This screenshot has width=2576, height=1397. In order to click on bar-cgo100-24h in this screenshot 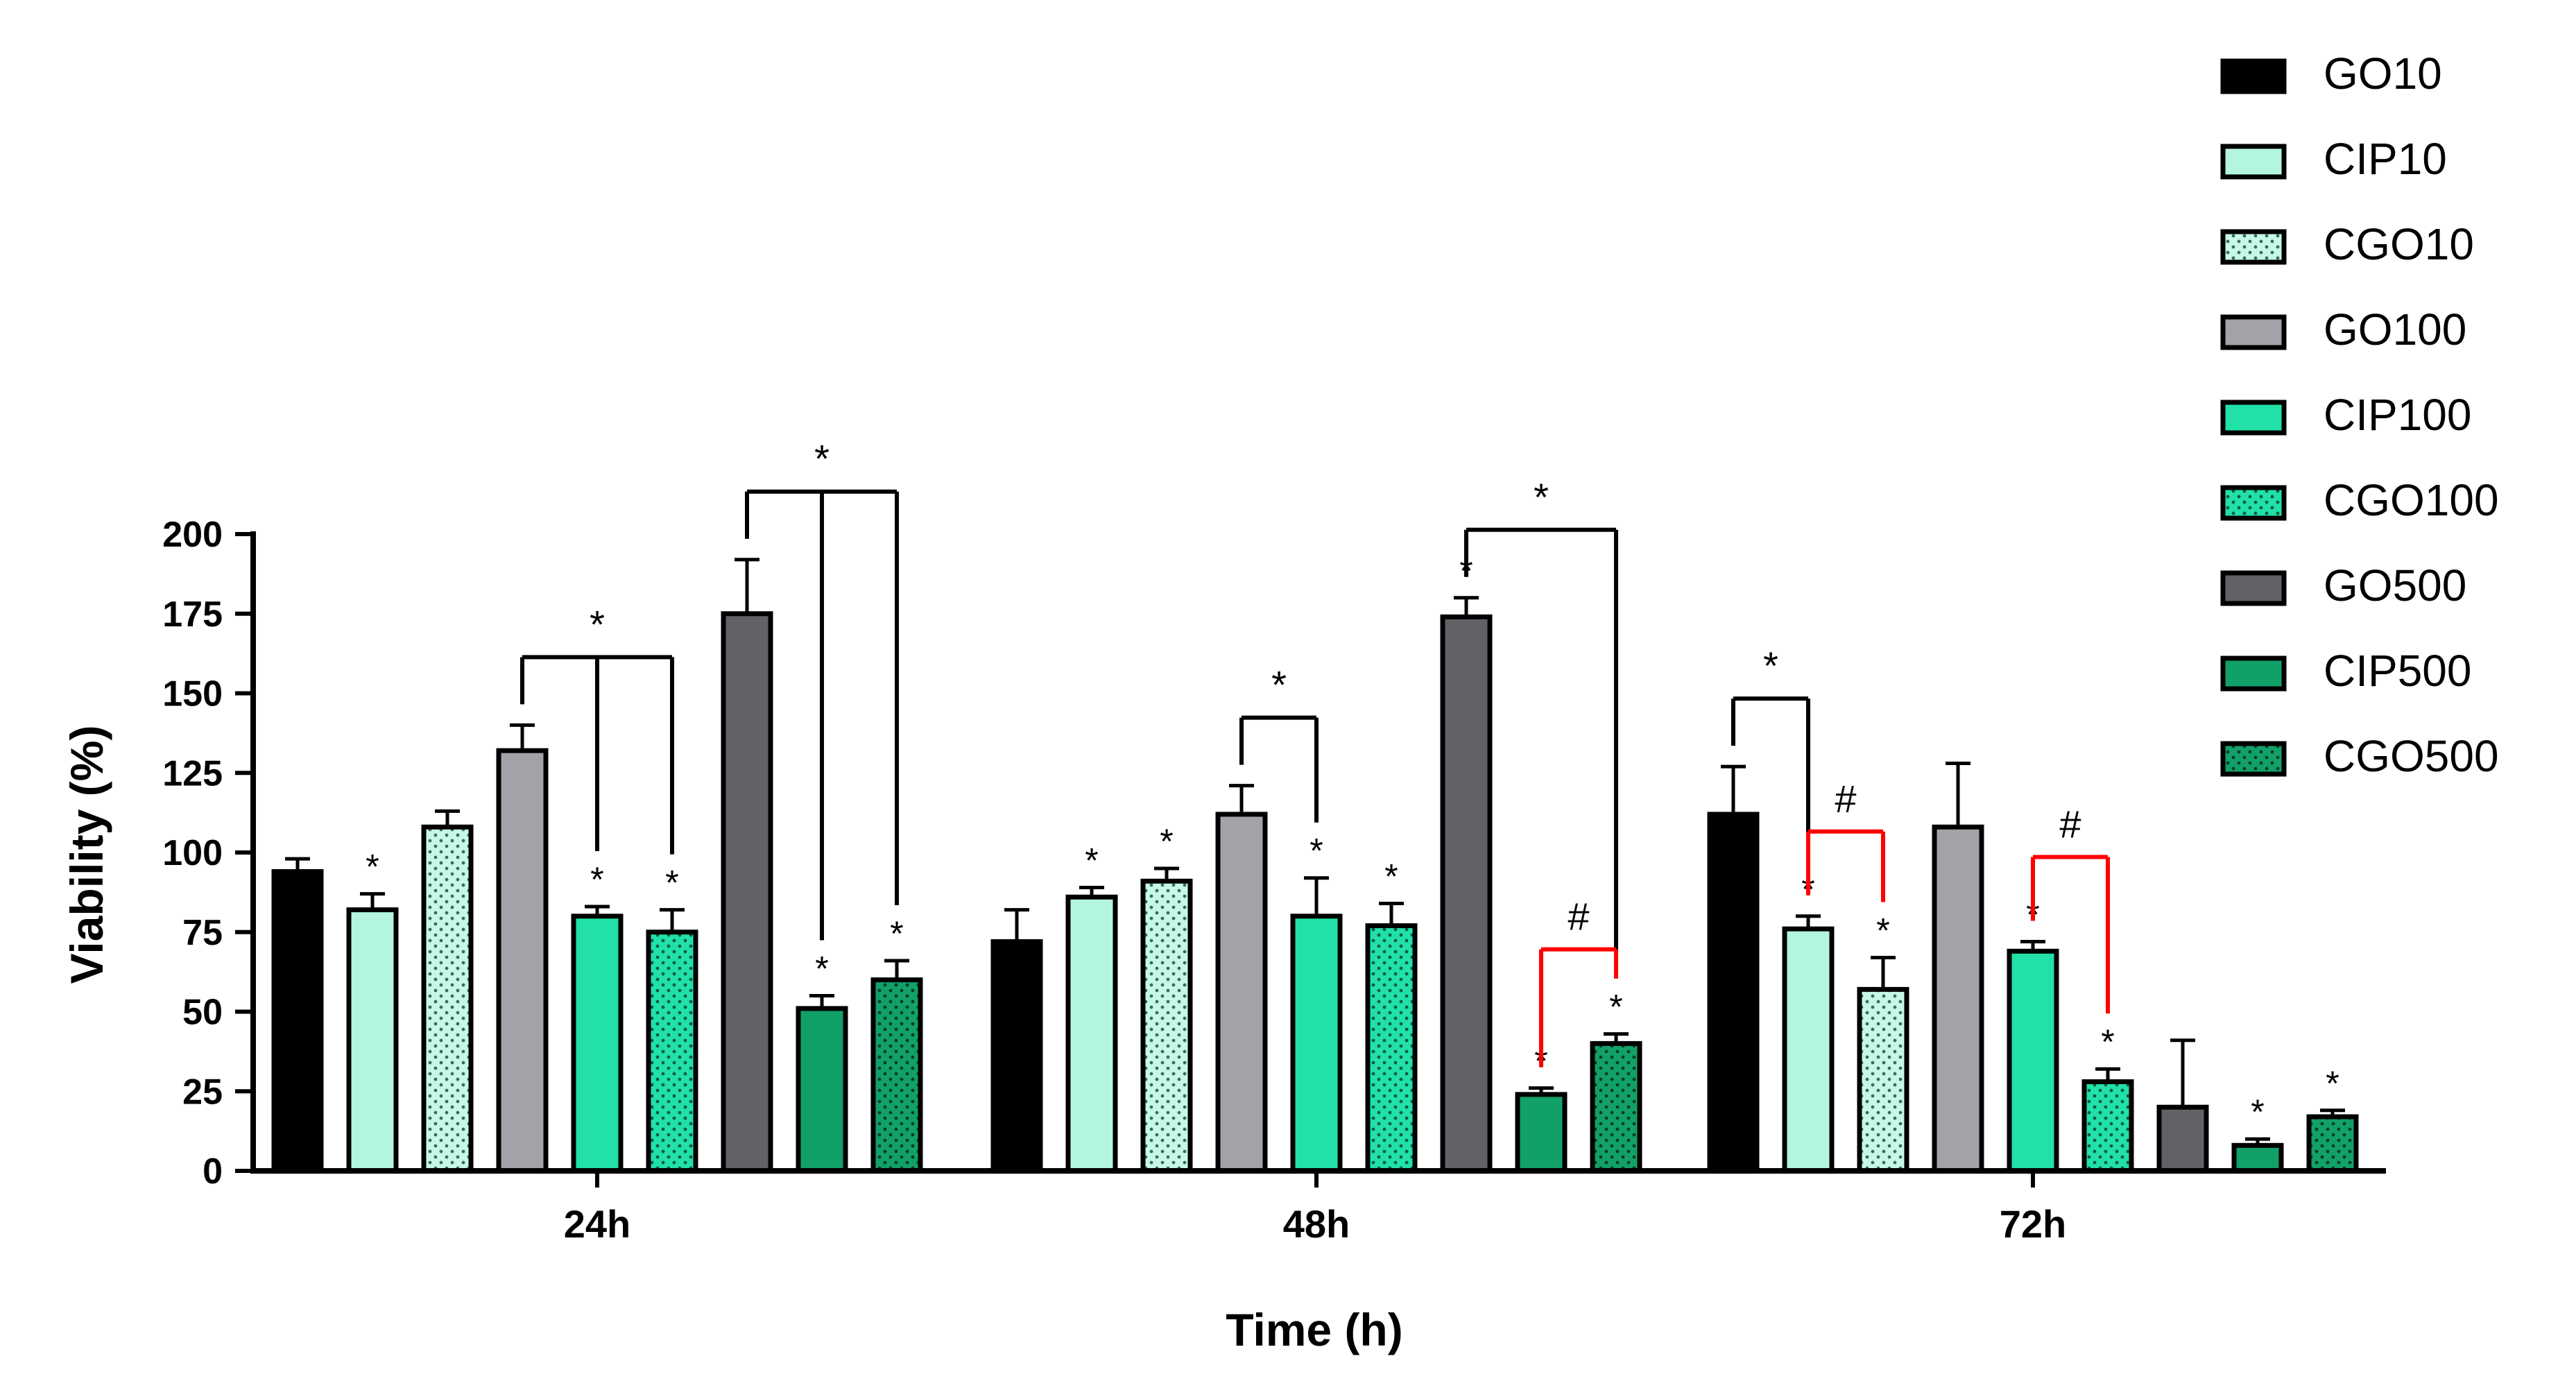, I will do `click(672, 1051)`.